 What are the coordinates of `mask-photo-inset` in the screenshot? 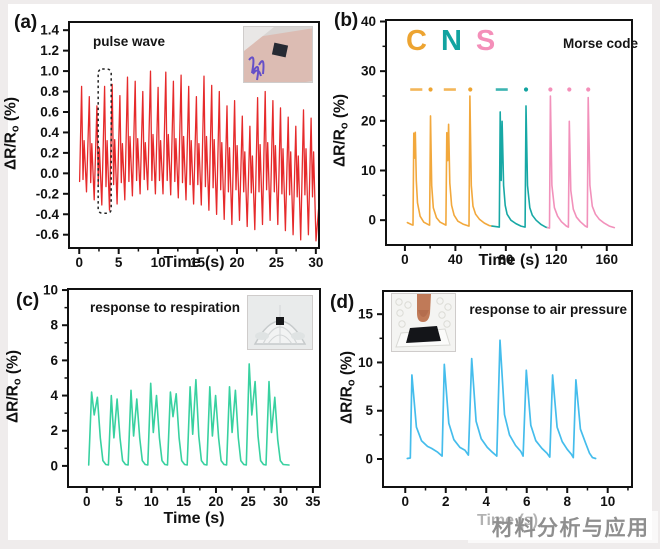 It's located at (280, 322).